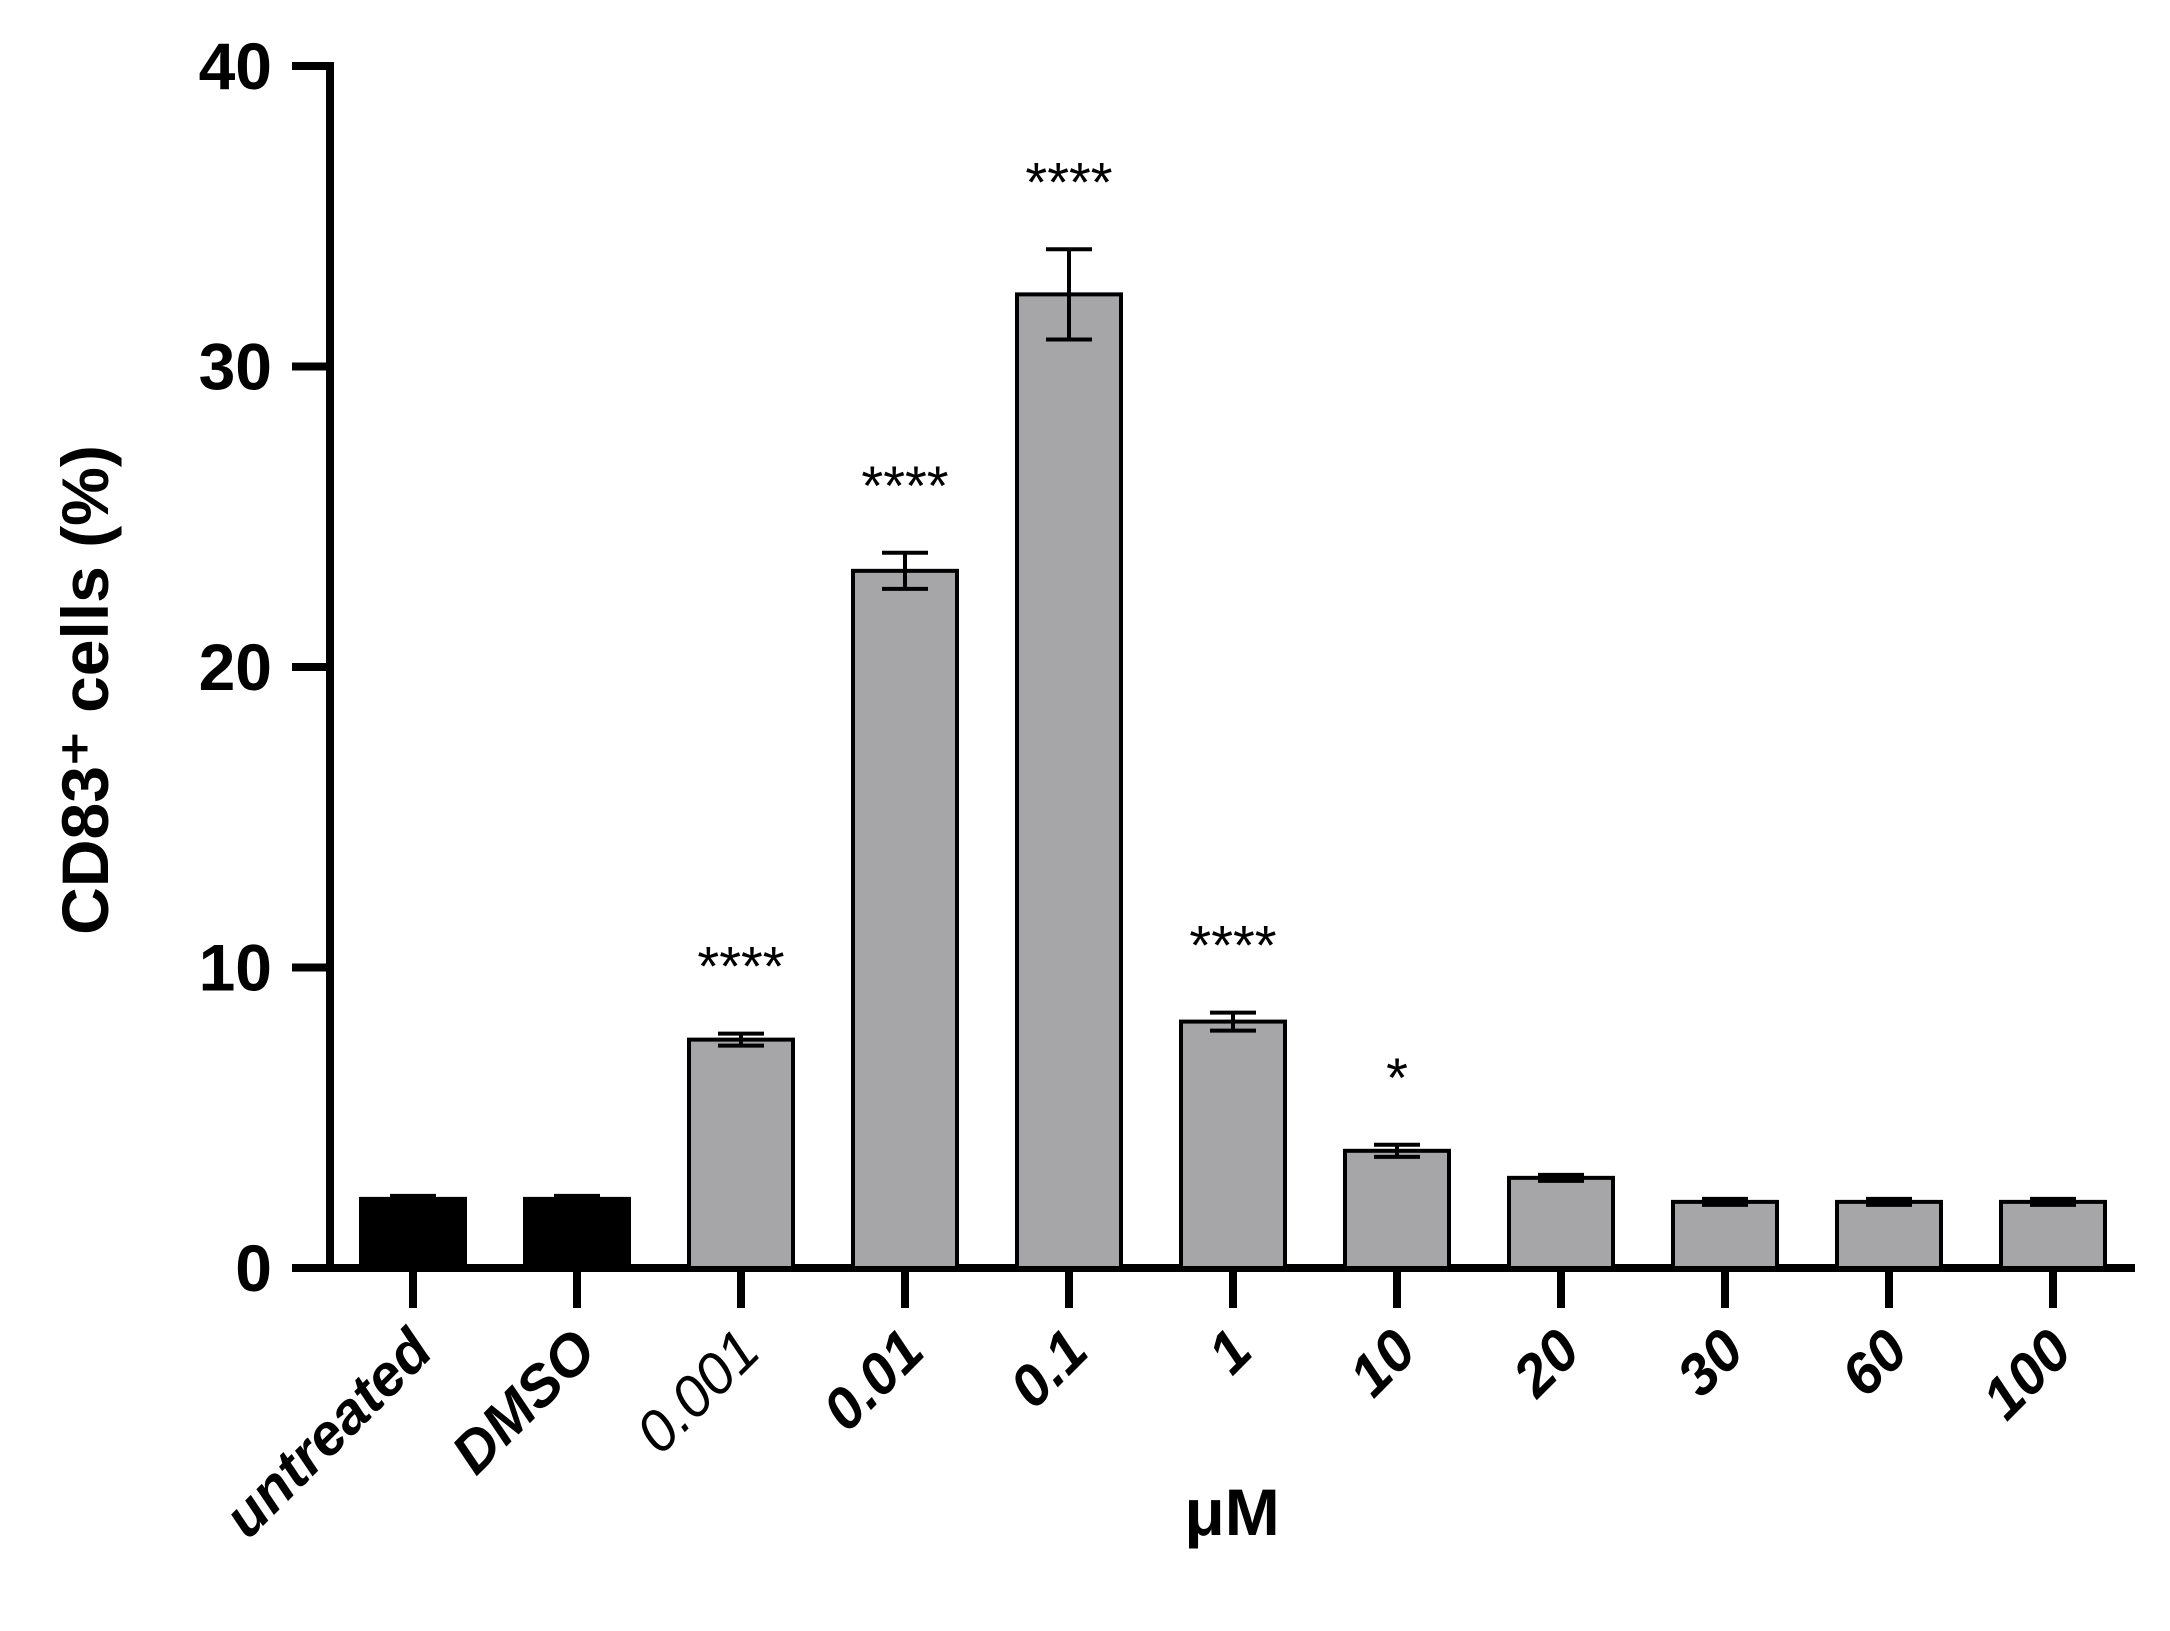 This screenshot has width=2170, height=1631. Describe the element at coordinates (235, 968) in the screenshot. I see `y-tick-label: 10` at that location.